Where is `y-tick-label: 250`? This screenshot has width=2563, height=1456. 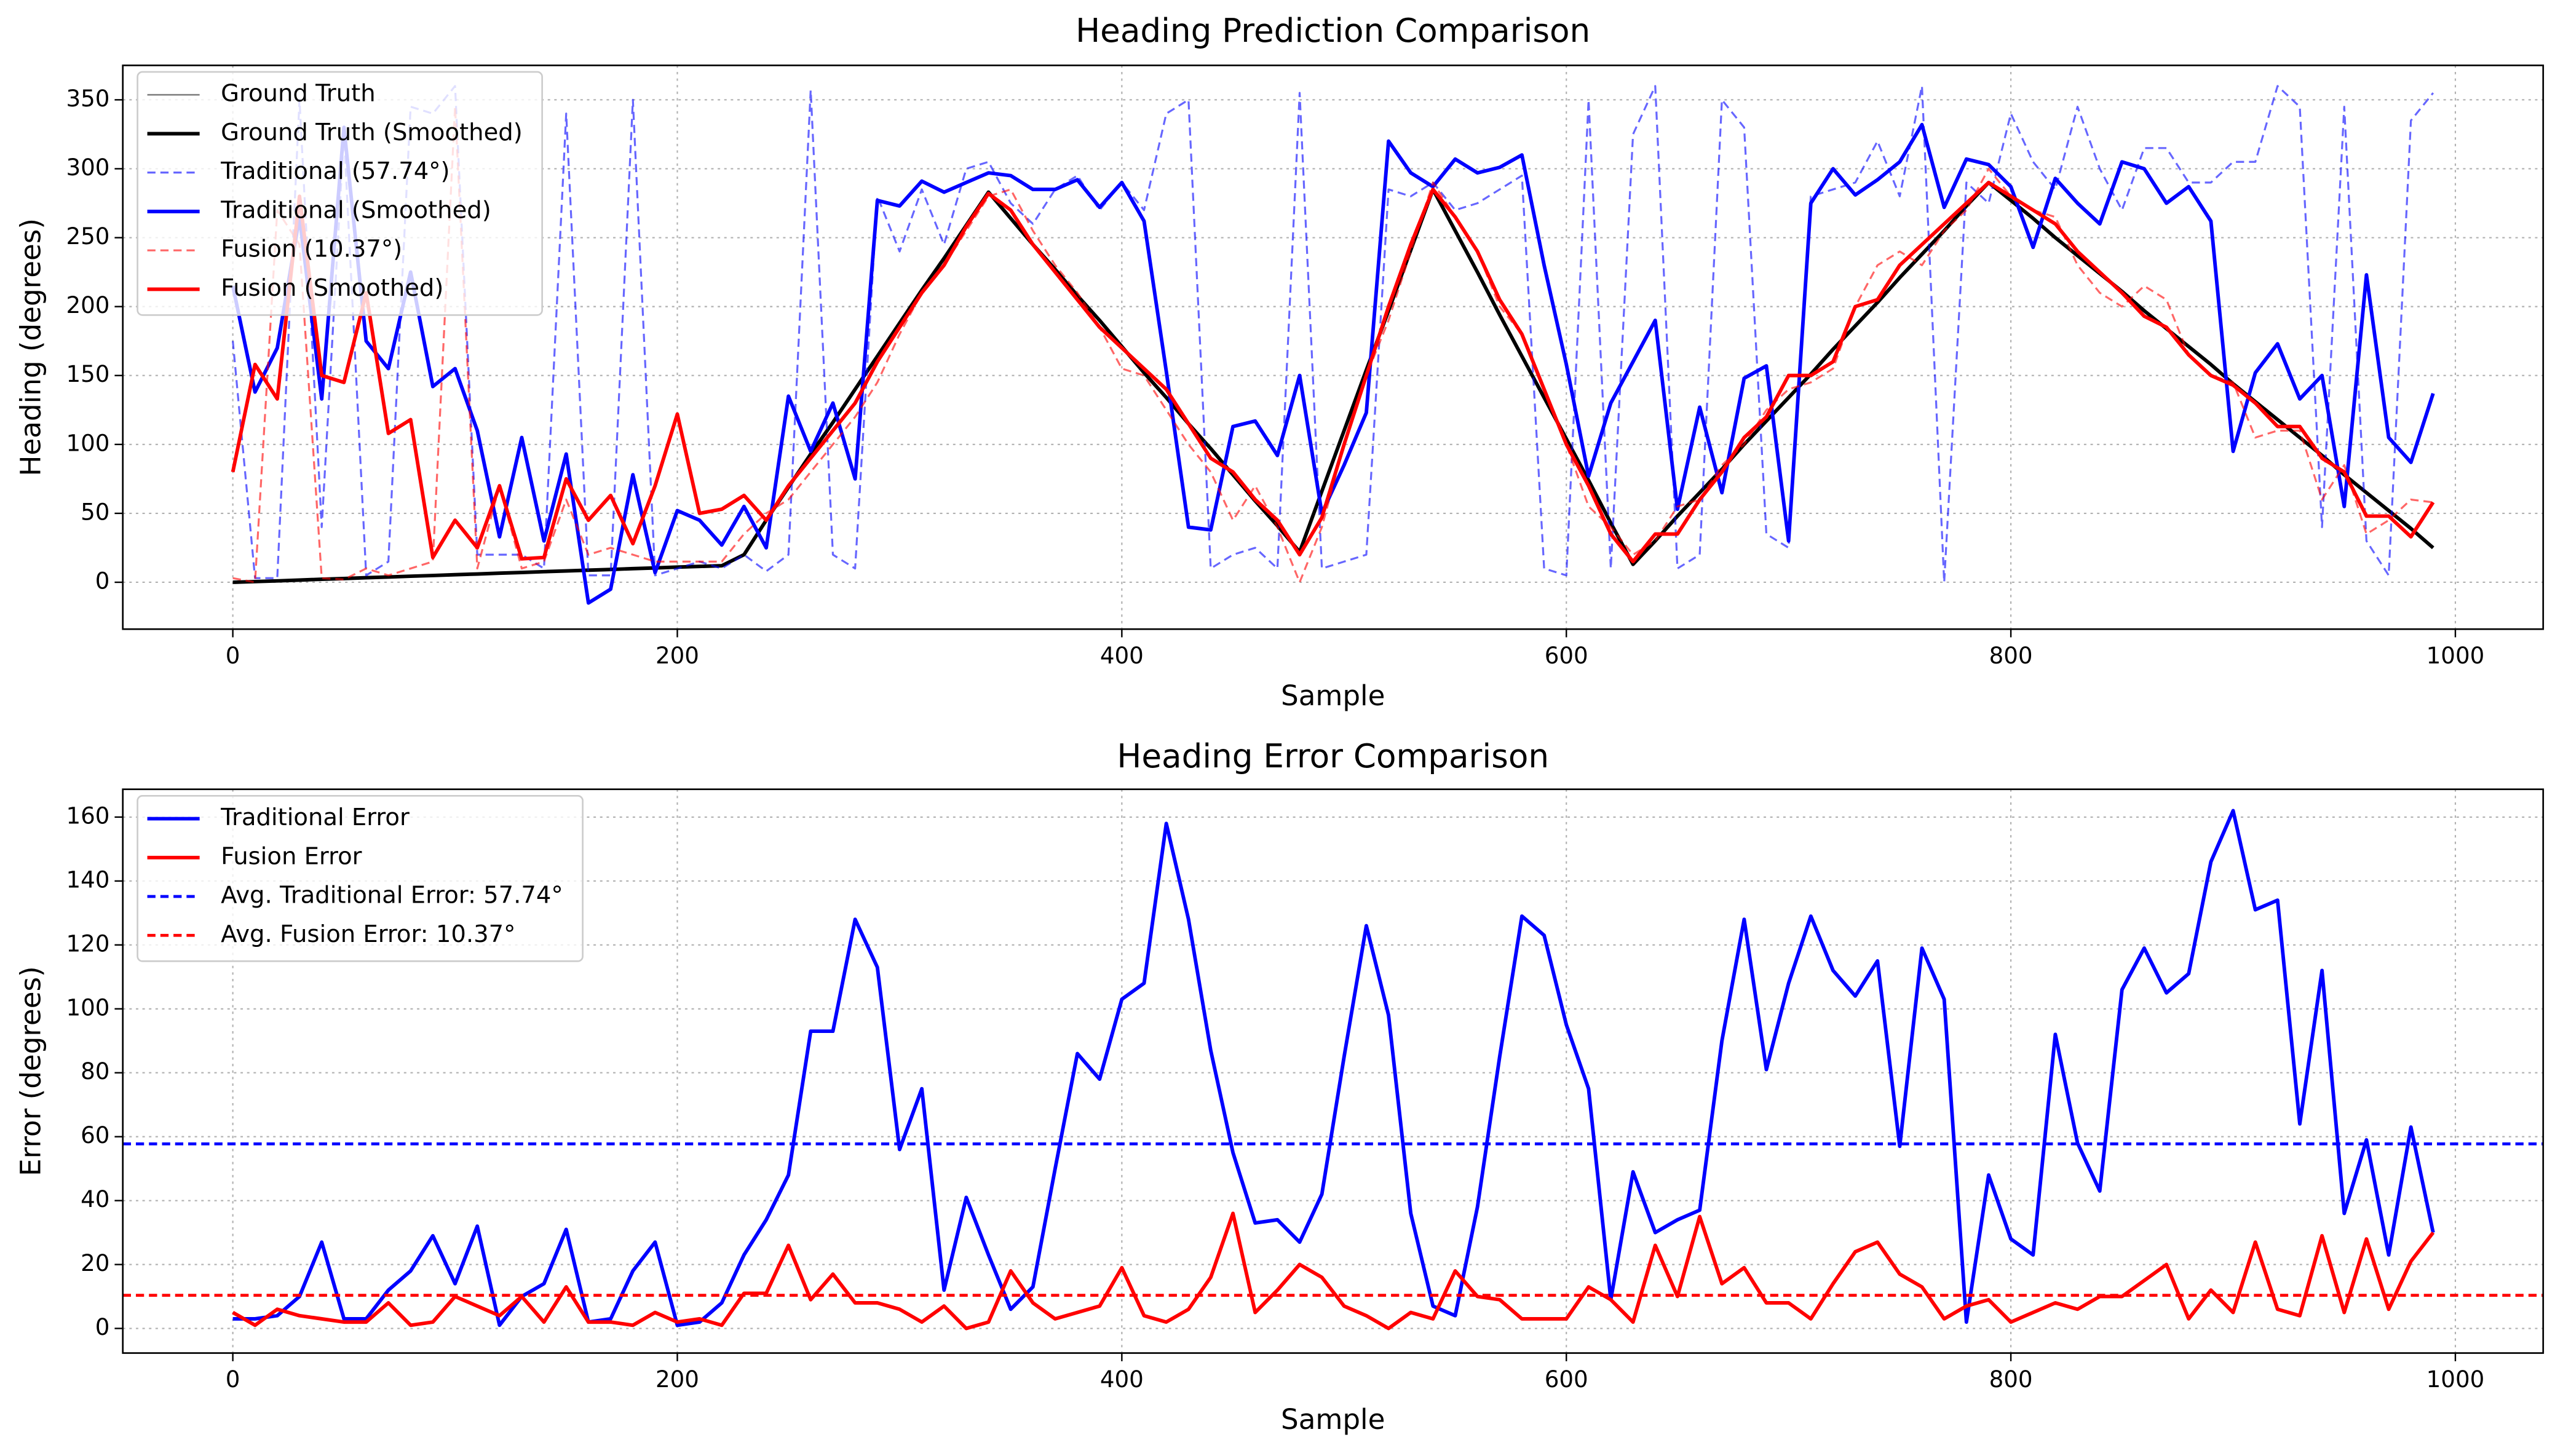
y-tick-label: 250 is located at coordinates (87, 236).